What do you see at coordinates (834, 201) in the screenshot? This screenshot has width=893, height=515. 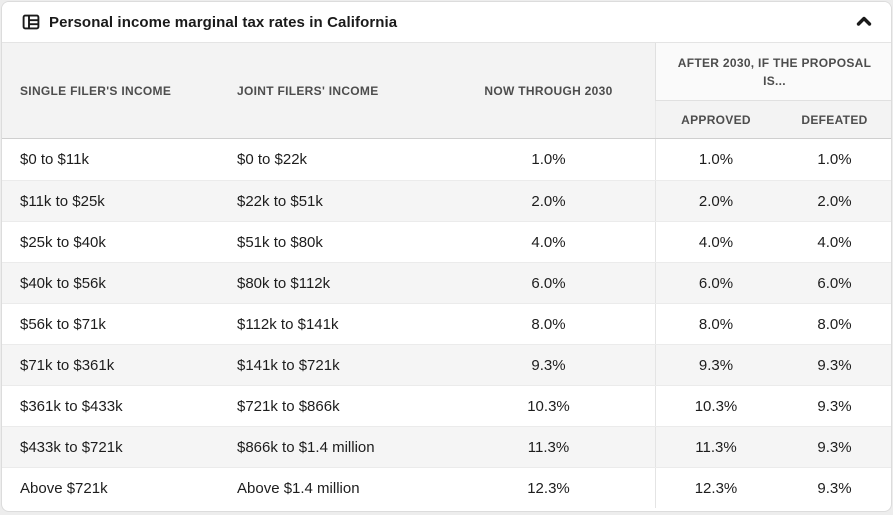 I see `cell-rate-defeated: 2.0%` at bounding box center [834, 201].